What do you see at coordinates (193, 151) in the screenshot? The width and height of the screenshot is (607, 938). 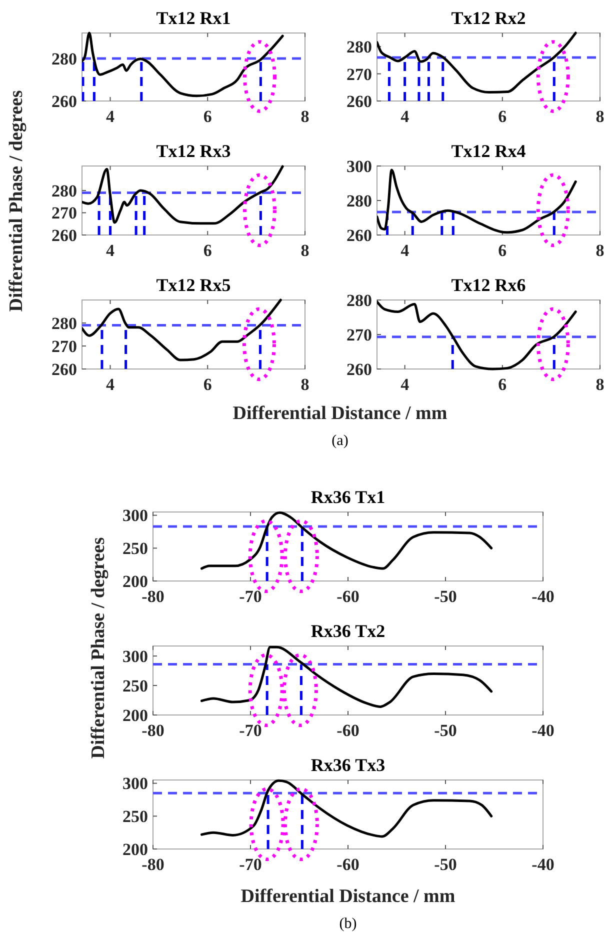 I see `chart-title: Tx12 Rx3` at bounding box center [193, 151].